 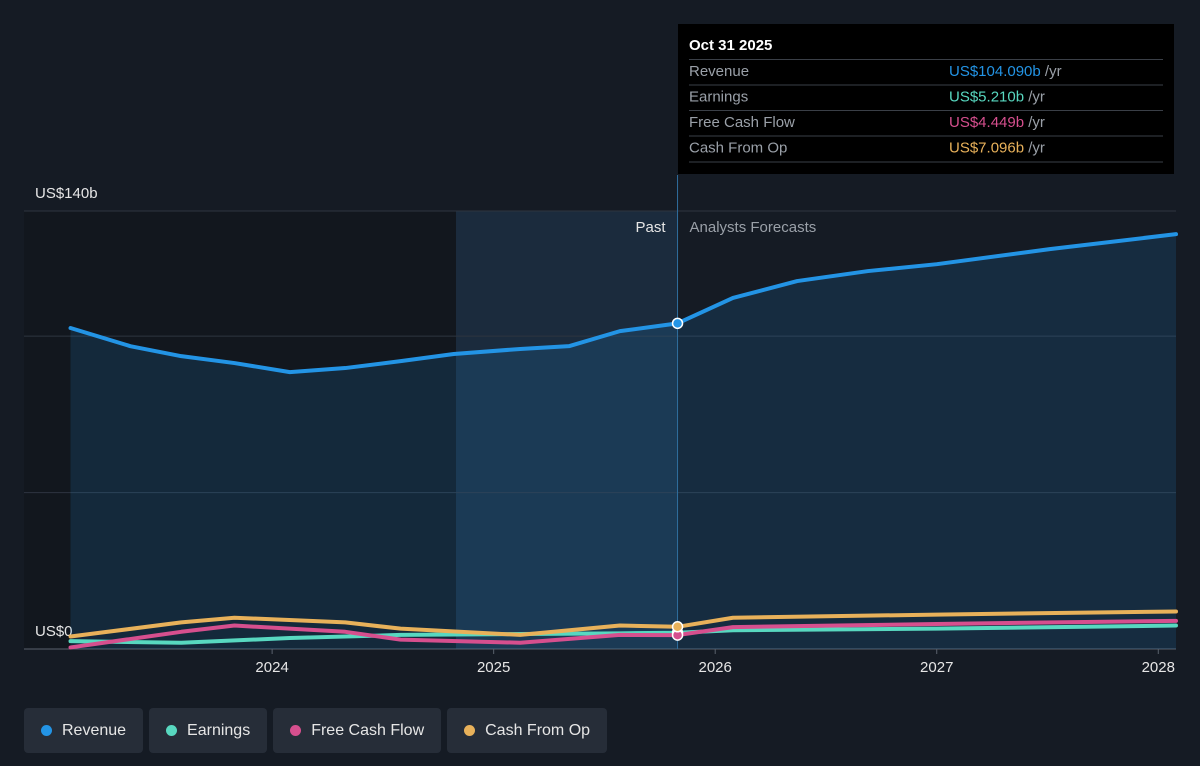 I want to click on past-label: Past, so click(x=651, y=227).